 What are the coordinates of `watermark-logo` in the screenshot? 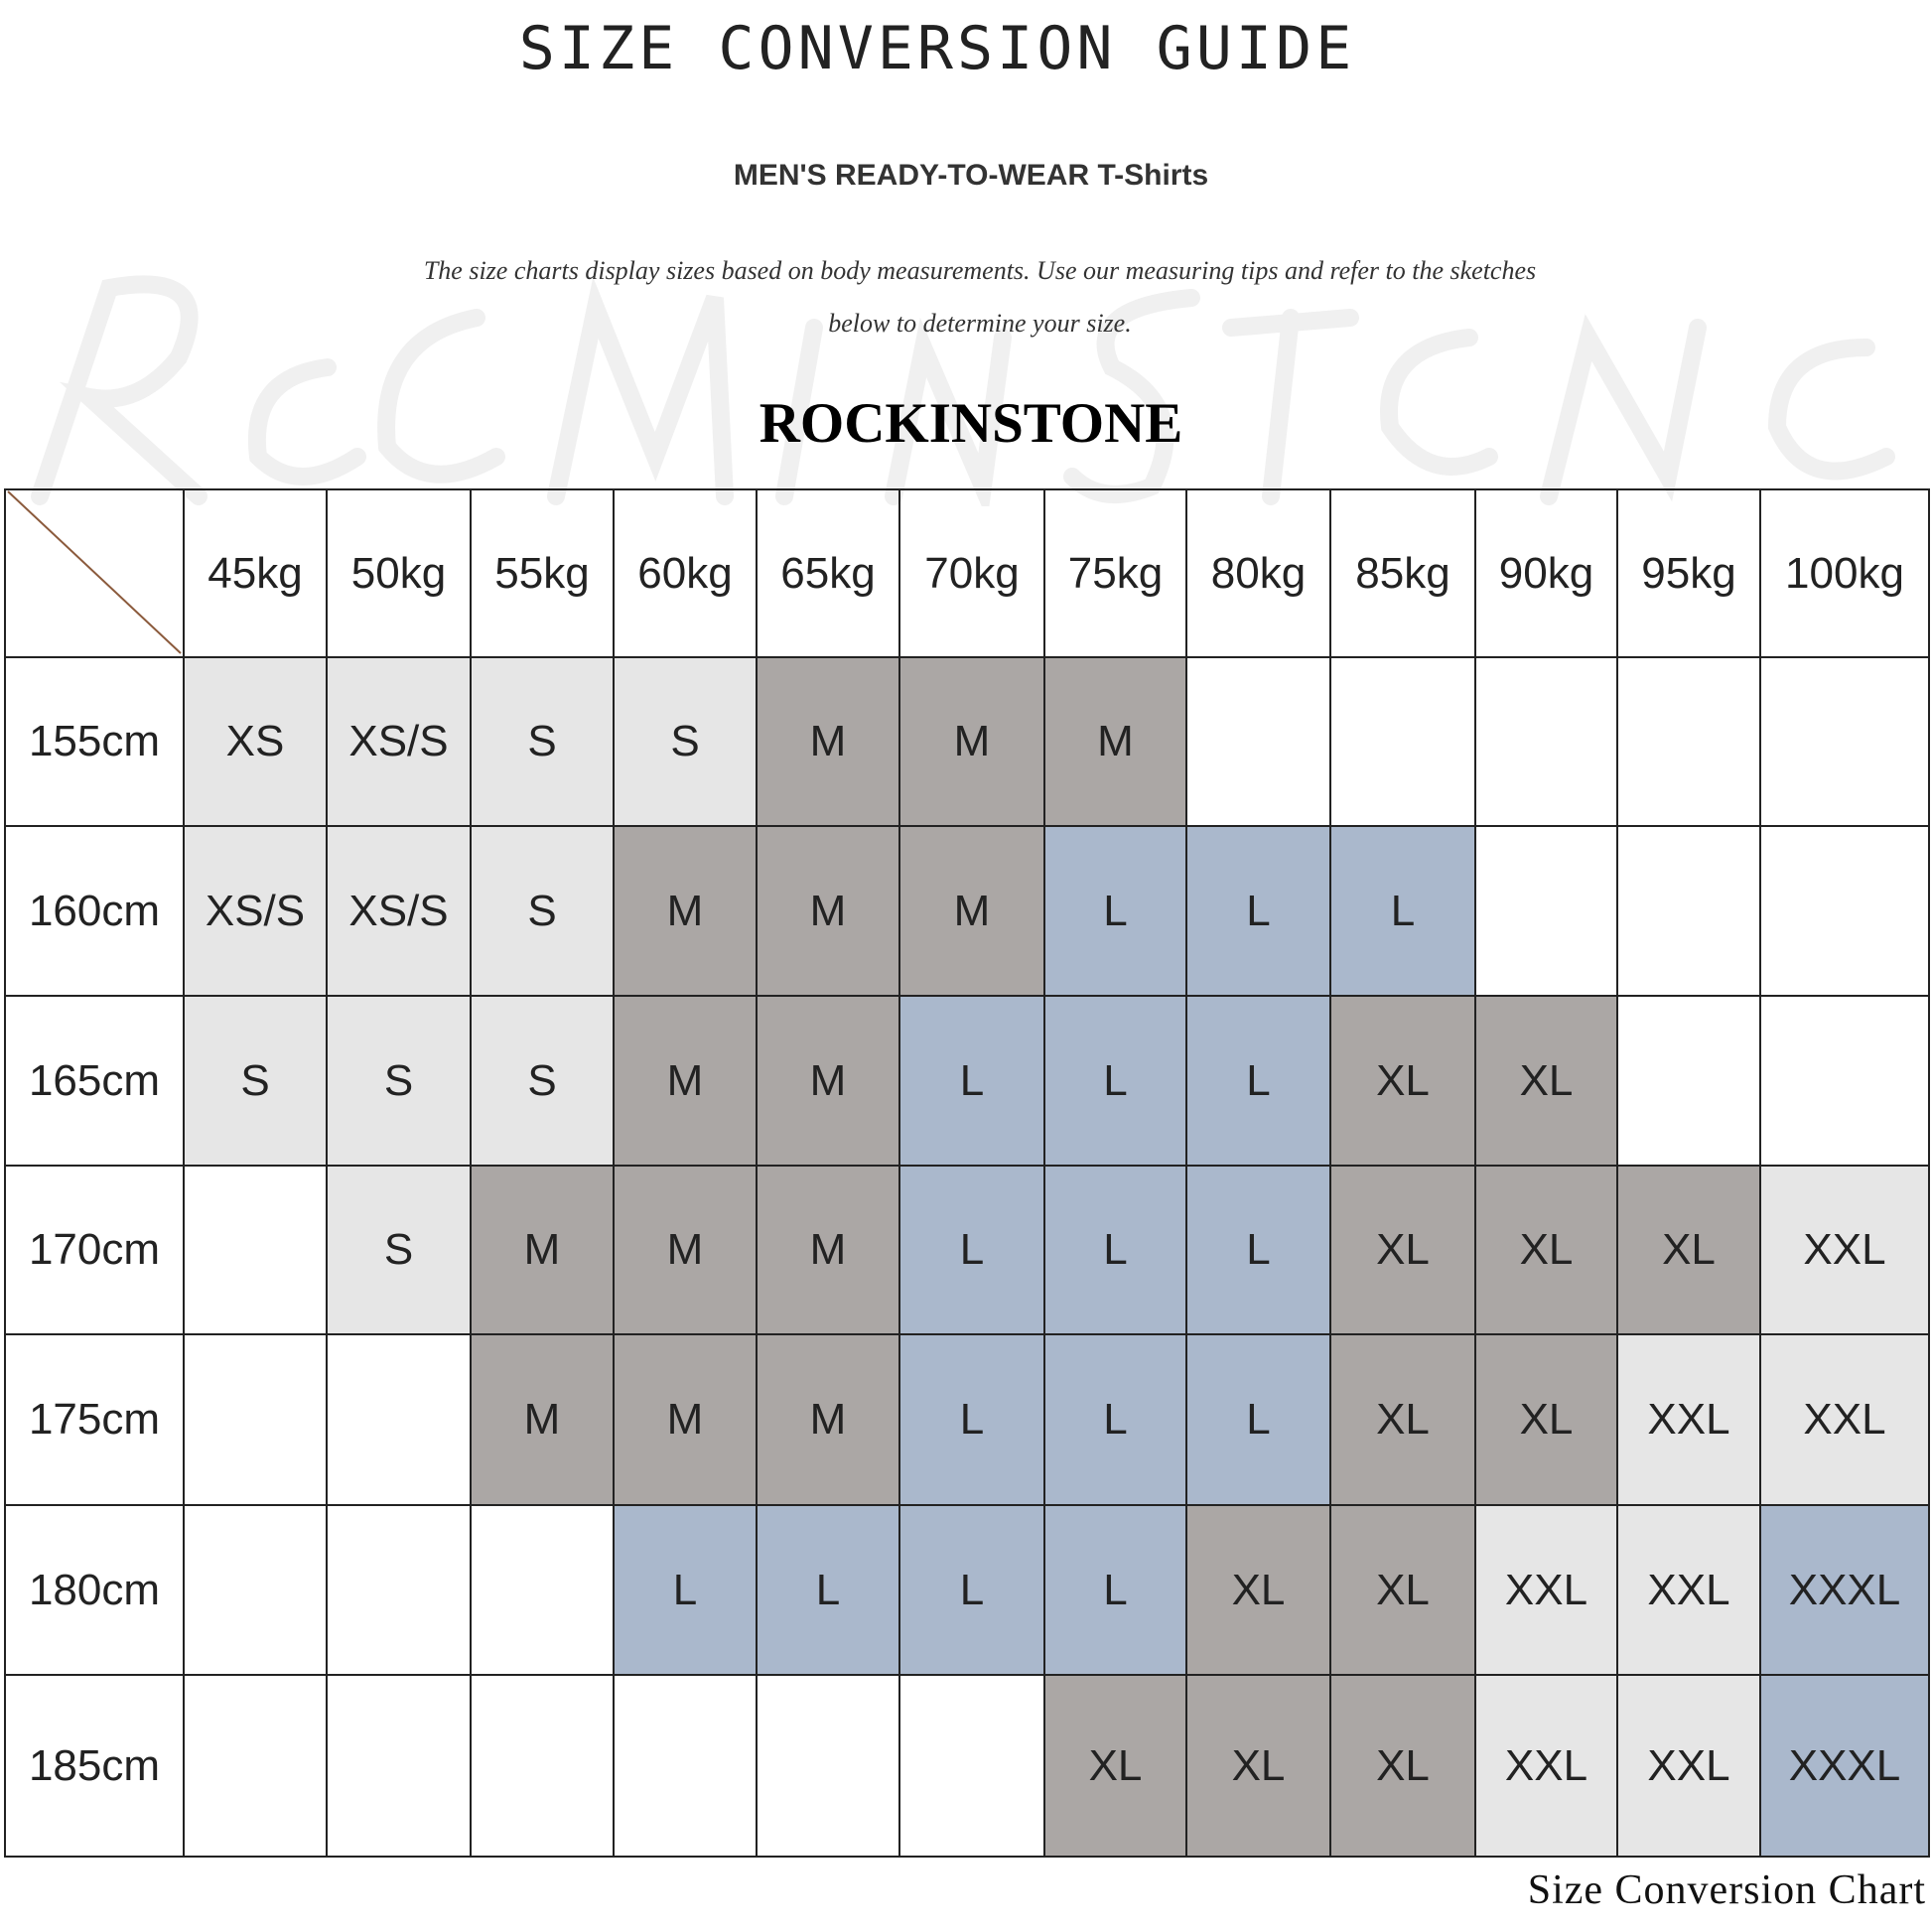 It's located at (963, 391).